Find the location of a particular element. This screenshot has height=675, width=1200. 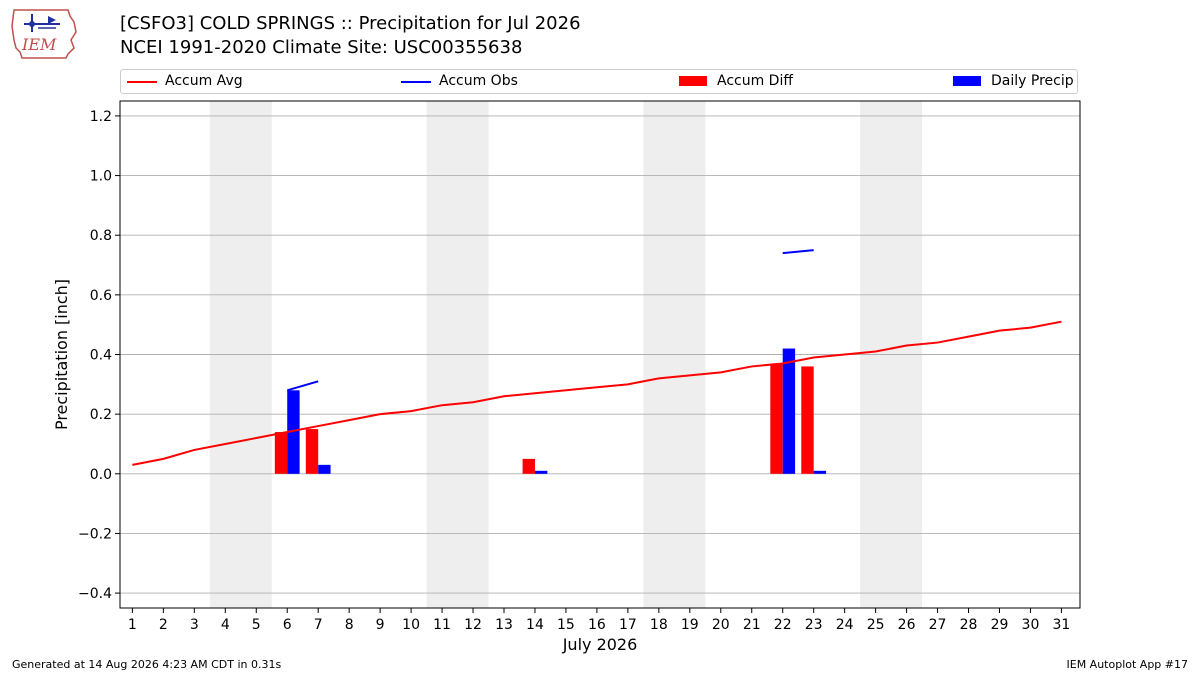

x-tick-label: 30 is located at coordinates (1031, 625).